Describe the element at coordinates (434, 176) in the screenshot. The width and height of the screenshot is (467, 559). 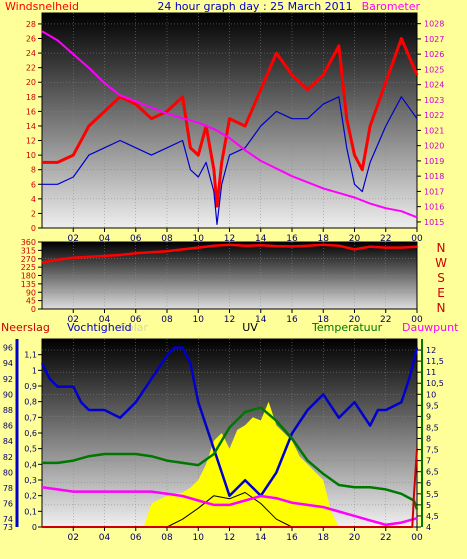
I see `barometer-y-tick-label: 1018` at that location.